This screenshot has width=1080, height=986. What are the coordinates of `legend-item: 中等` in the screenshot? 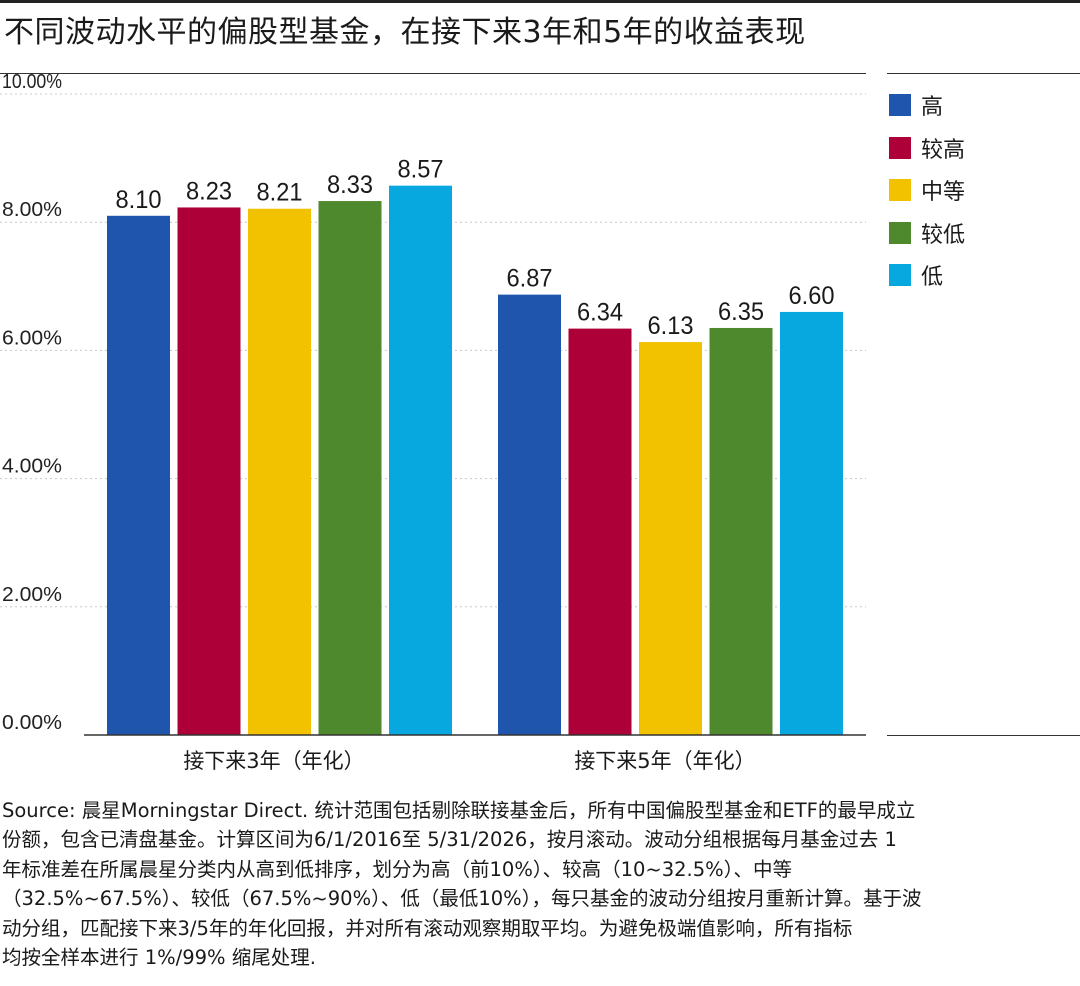 It's located at (927, 190).